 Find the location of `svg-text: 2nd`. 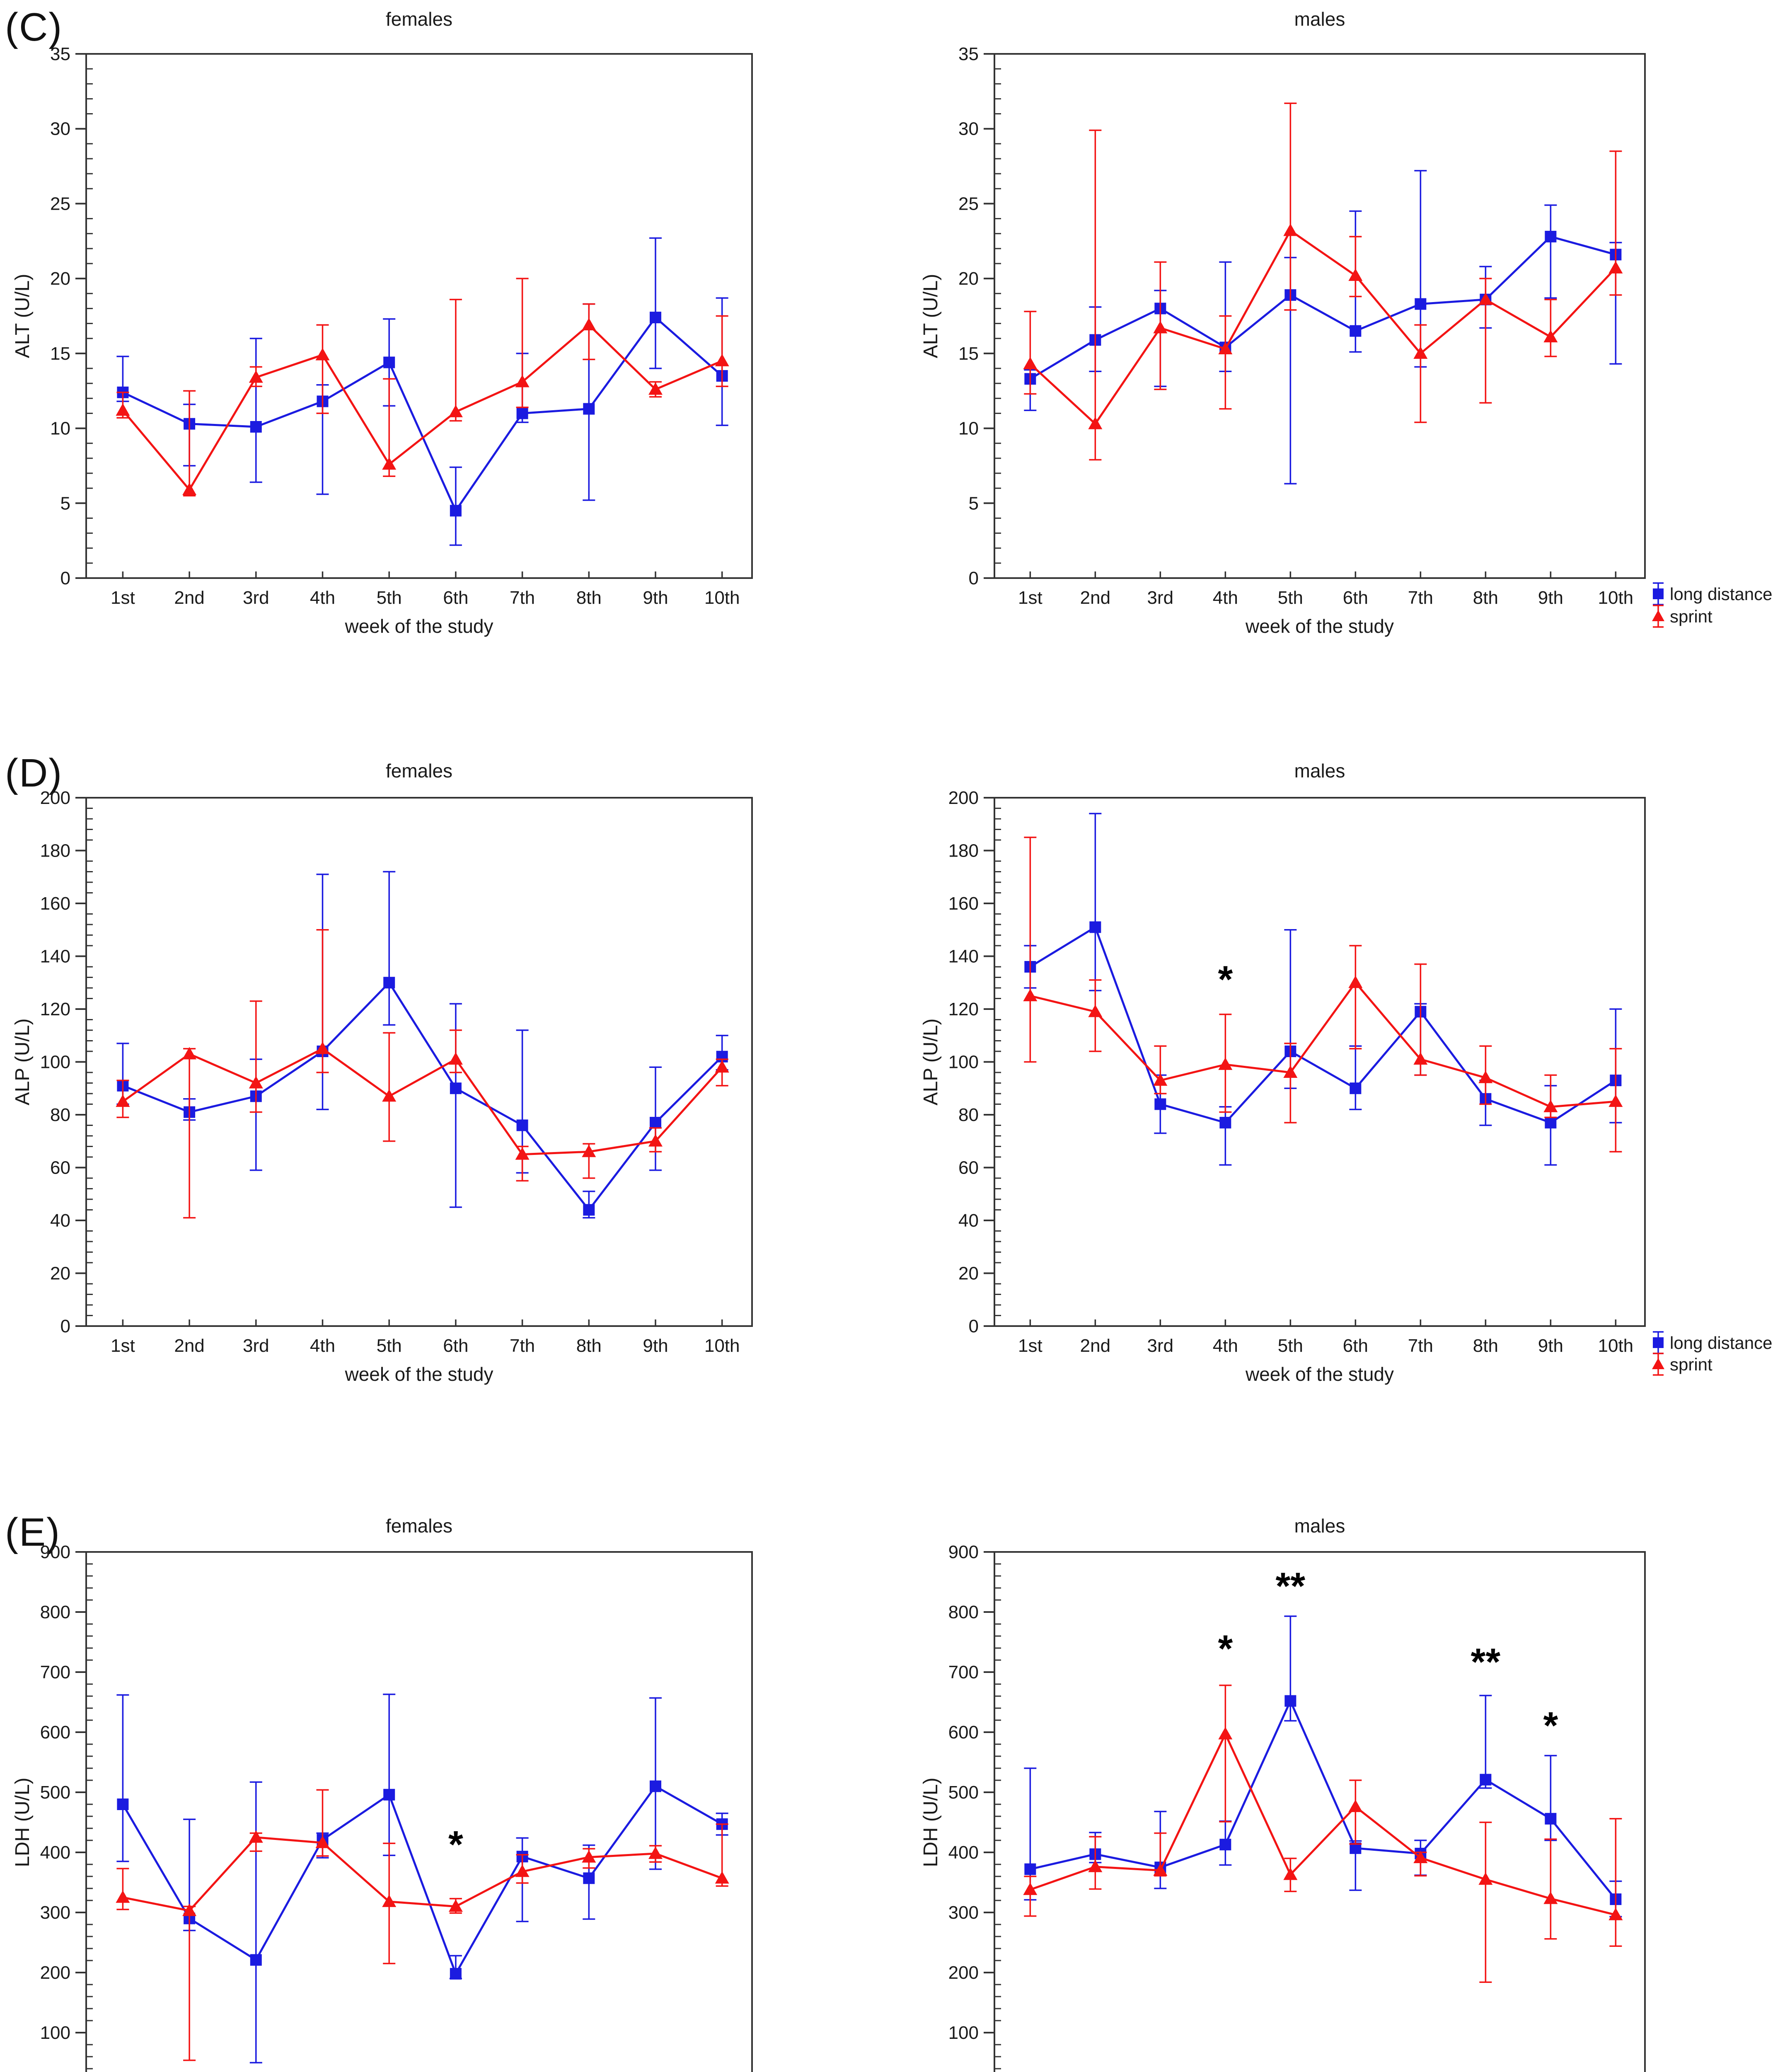

svg-text: 2nd is located at coordinates (189, 1346).